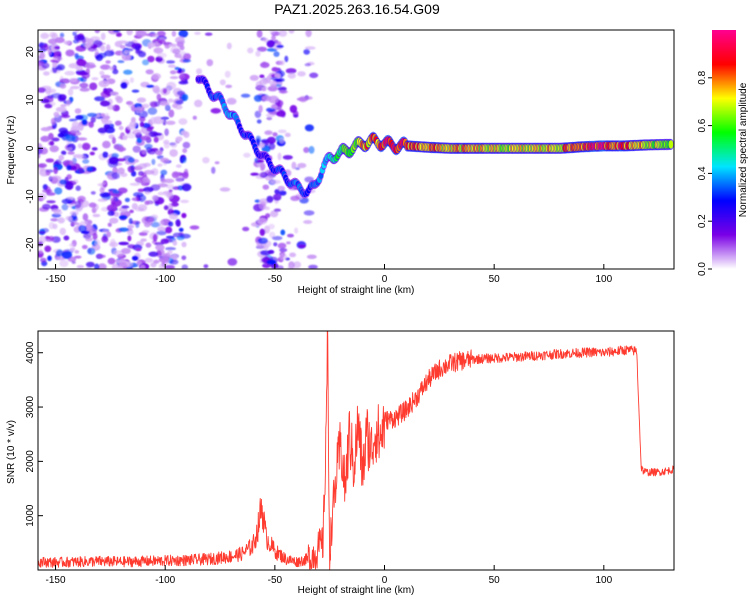  What do you see at coordinates (724, 149) in the screenshot?
I see `colorbar-scale` at bounding box center [724, 149].